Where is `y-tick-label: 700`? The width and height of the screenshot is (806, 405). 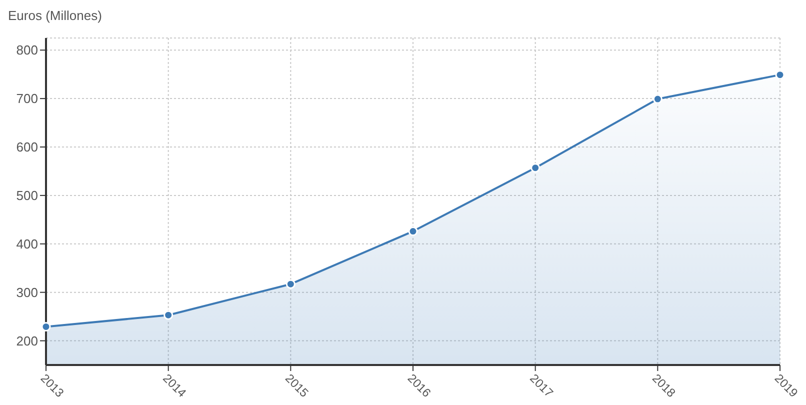
y-tick-label: 700 is located at coordinates (27, 98).